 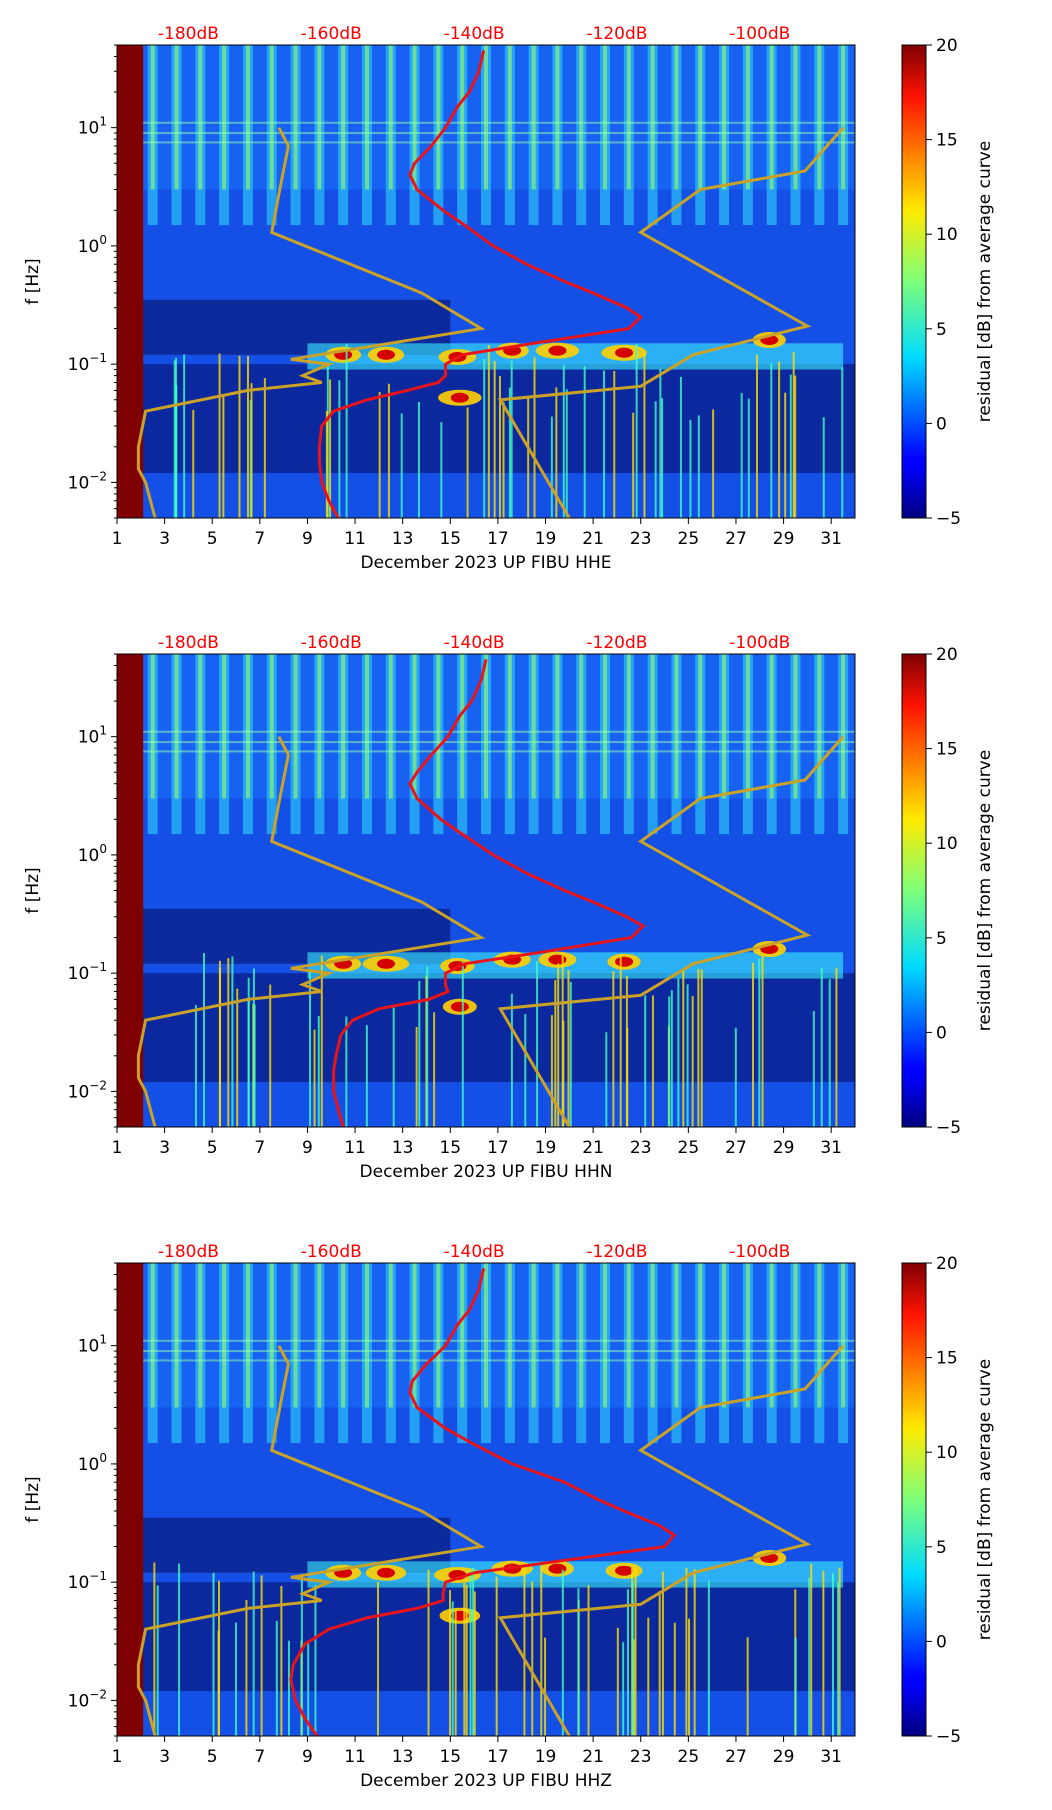 I want to click on x-tick-label: 3, so click(x=164, y=539).